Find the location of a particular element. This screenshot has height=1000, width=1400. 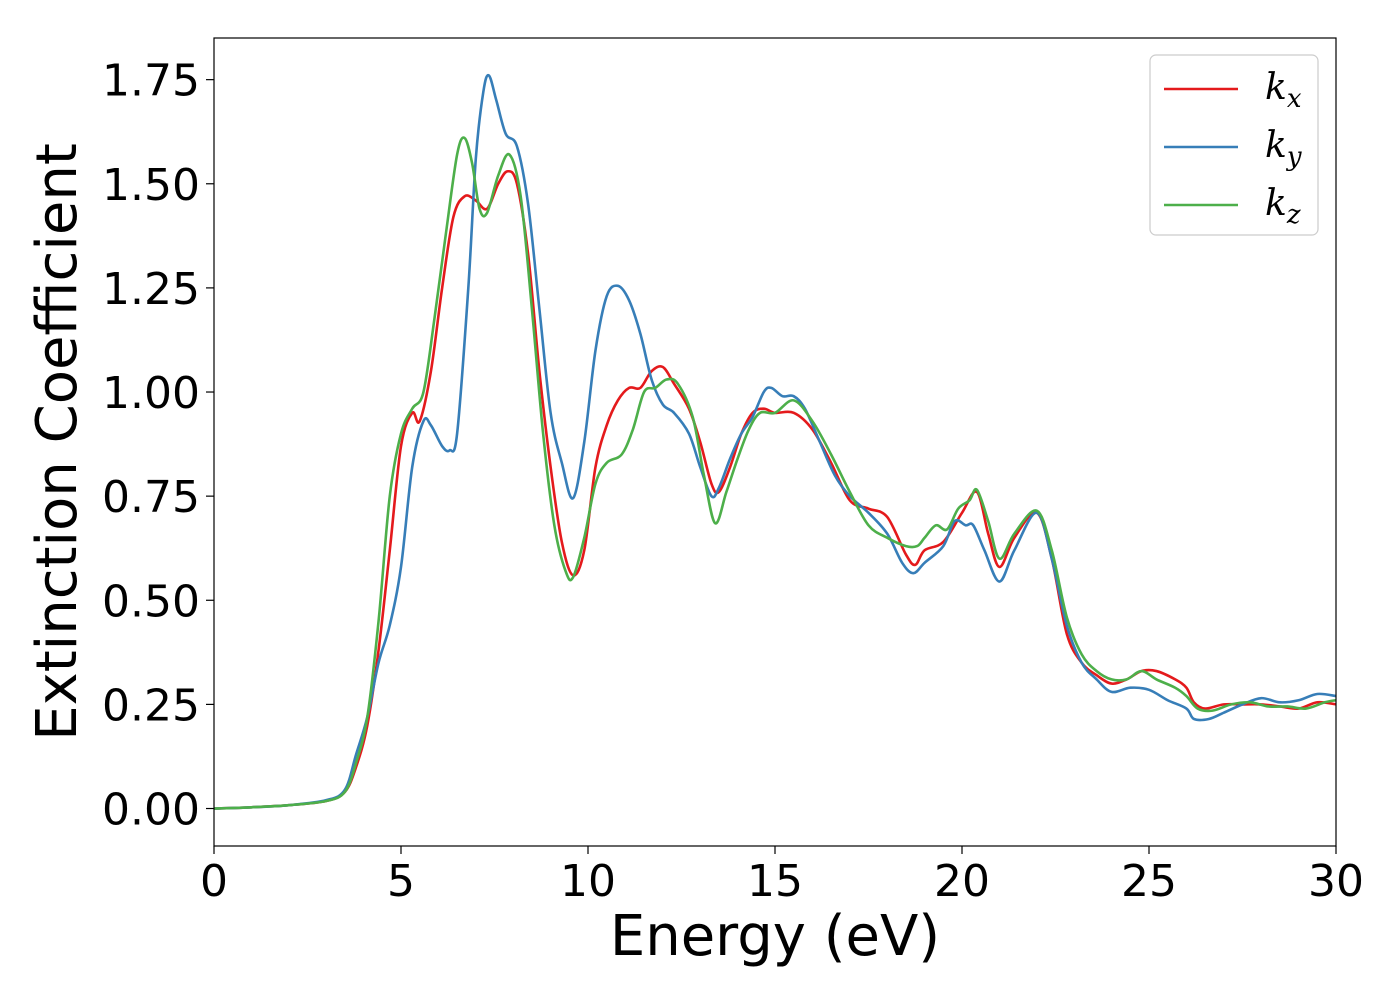

legend-label-z: kz is located at coordinates (1283, 206).